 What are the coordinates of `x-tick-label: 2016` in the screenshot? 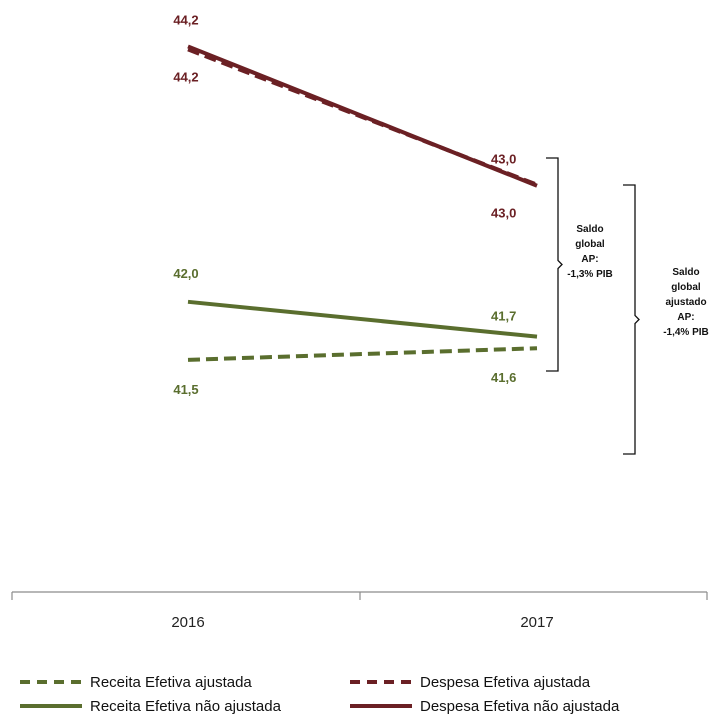 It's located at (187, 622).